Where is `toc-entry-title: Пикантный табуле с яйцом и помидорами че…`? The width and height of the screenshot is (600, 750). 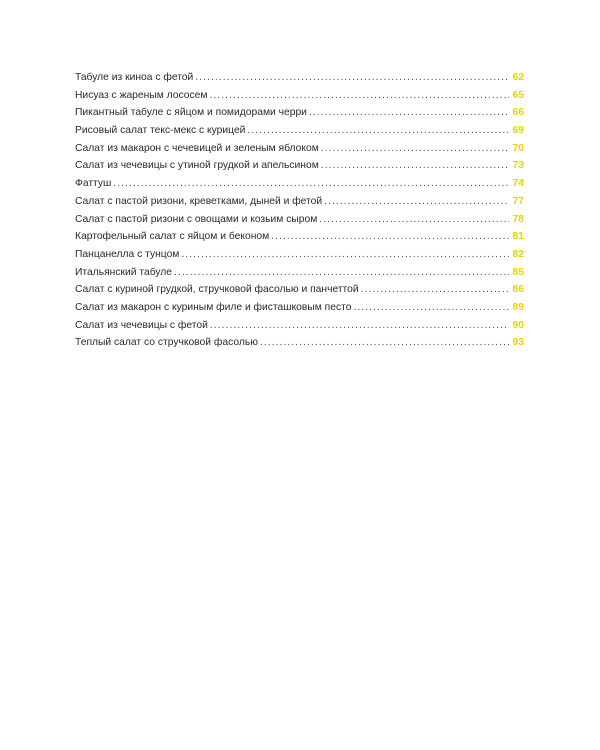
toc-entry-title: Пикантный табуле с яйцом и помидорами че… is located at coordinates (191, 113).